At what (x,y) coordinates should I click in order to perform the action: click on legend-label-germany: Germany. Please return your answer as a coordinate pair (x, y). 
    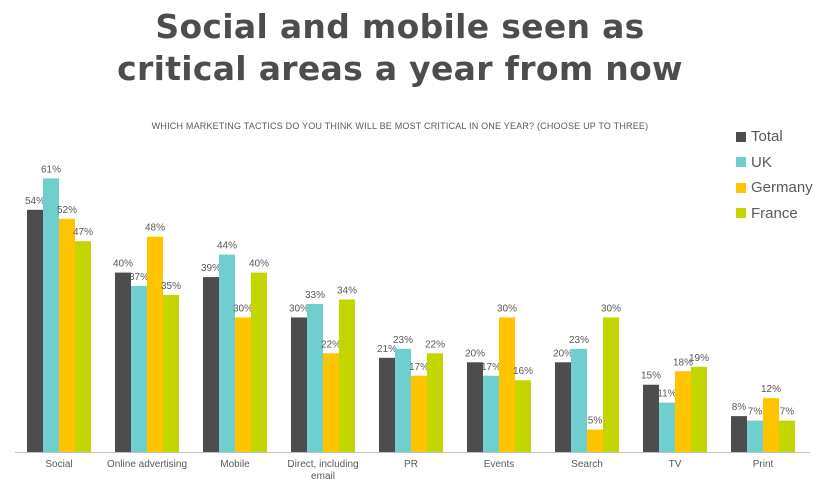
    Looking at the image, I should click on (782, 188).